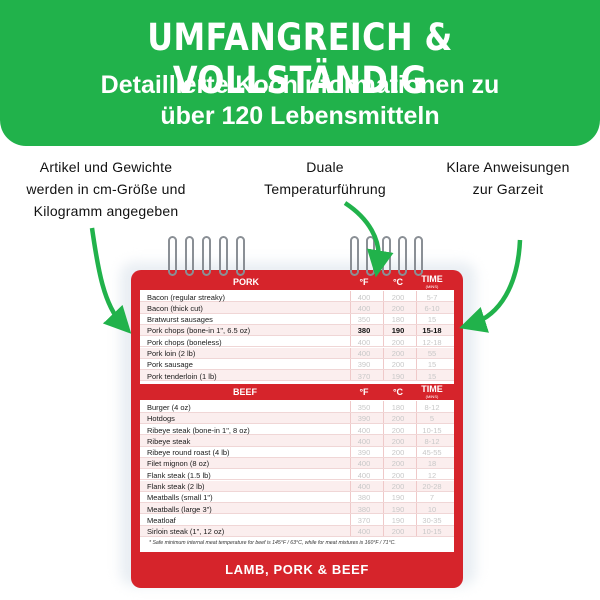 This screenshot has width=600, height=600. What do you see at coordinates (182, 376) in the screenshot?
I see `food-name: Pork tenderloin (1 lb)` at bounding box center [182, 376].